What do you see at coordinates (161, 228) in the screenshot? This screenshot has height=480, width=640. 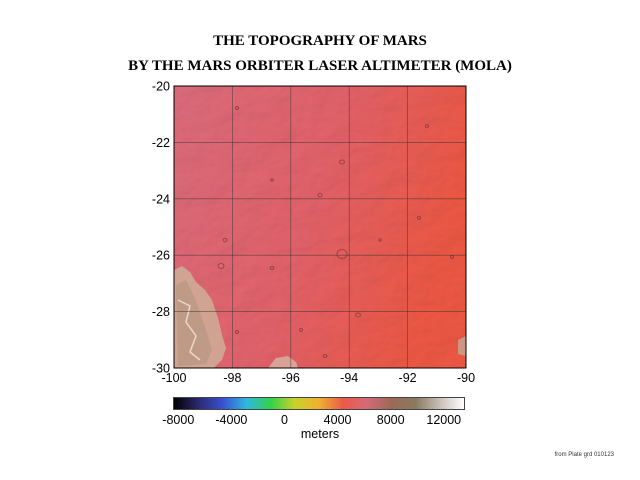 I see `y-axis-ticks: -20 -22 -24 -26 -28 -30` at bounding box center [161, 228].